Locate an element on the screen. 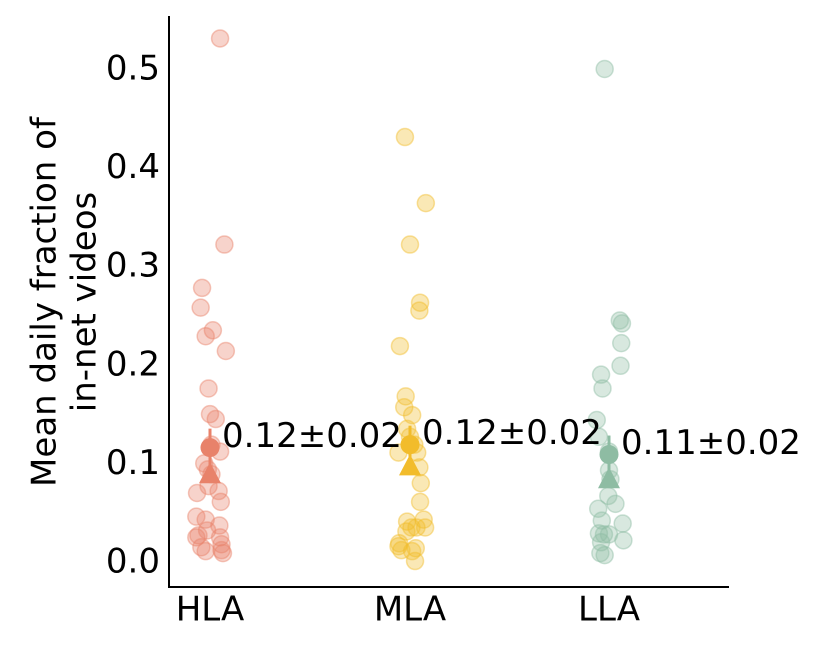  mean-annotation-mla: 0.12±0.02 is located at coordinates (512, 433).